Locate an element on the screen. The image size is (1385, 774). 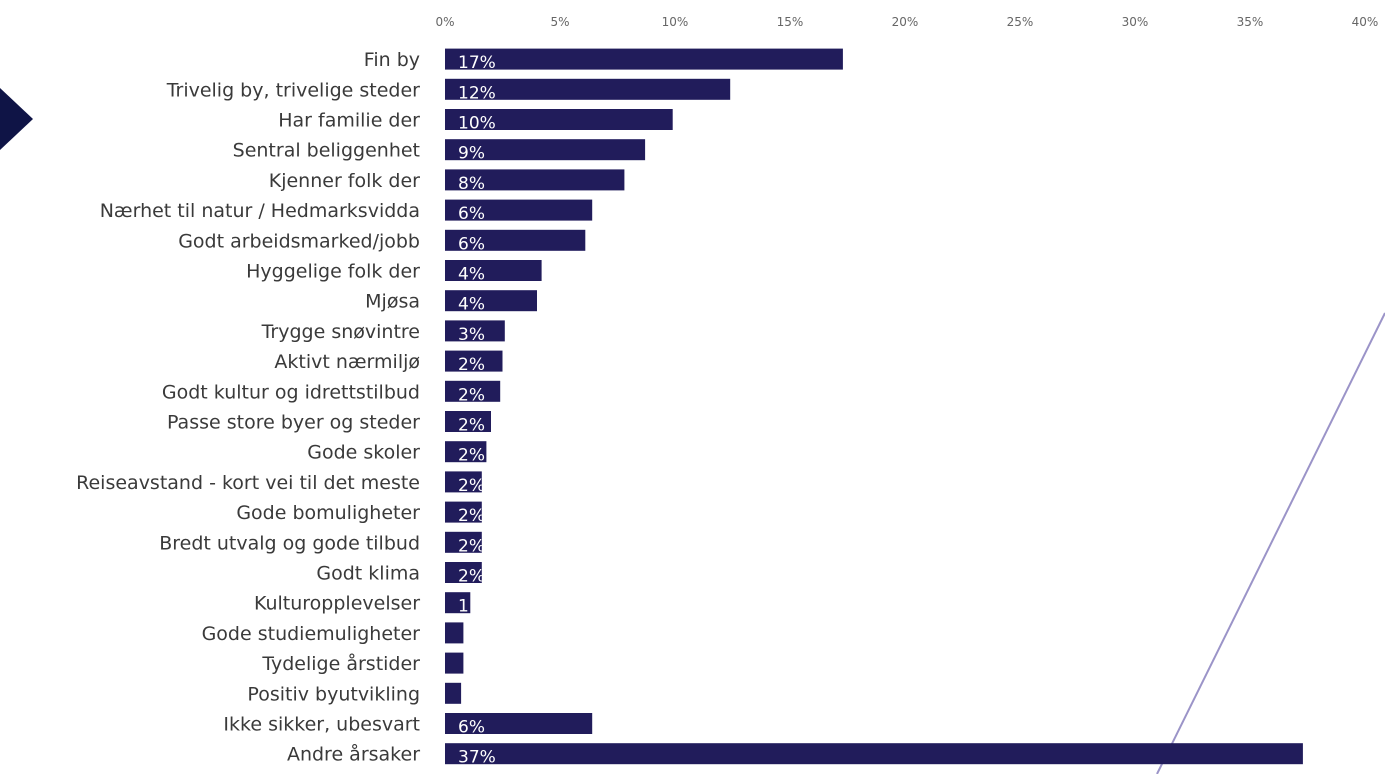
x-tick-label: 20% is located at coordinates (905, 22).